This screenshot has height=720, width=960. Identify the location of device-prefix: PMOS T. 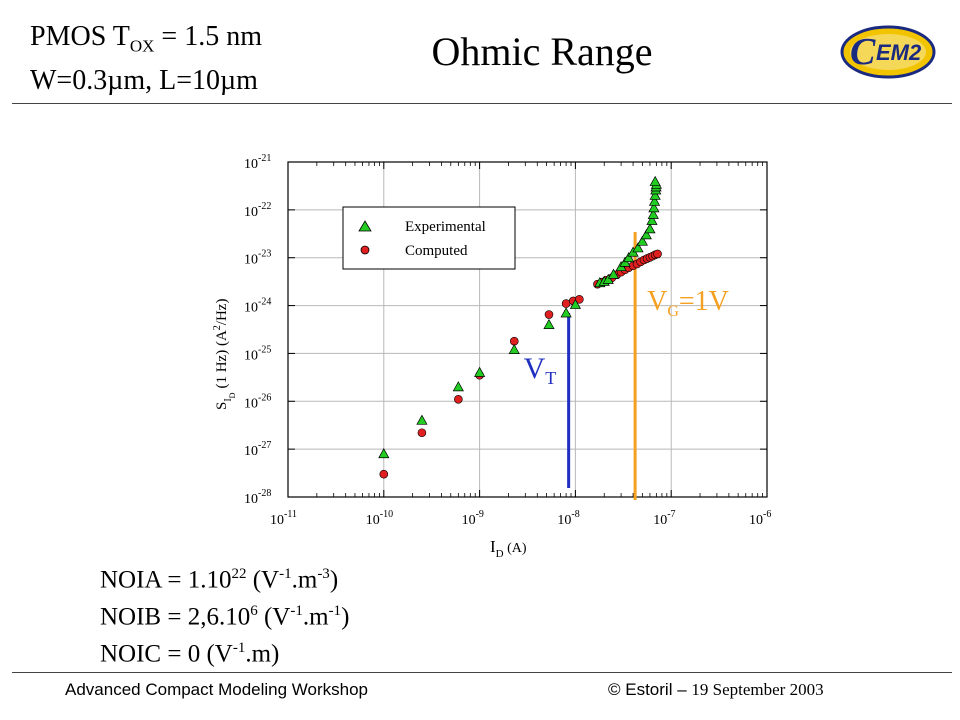
(80, 36).